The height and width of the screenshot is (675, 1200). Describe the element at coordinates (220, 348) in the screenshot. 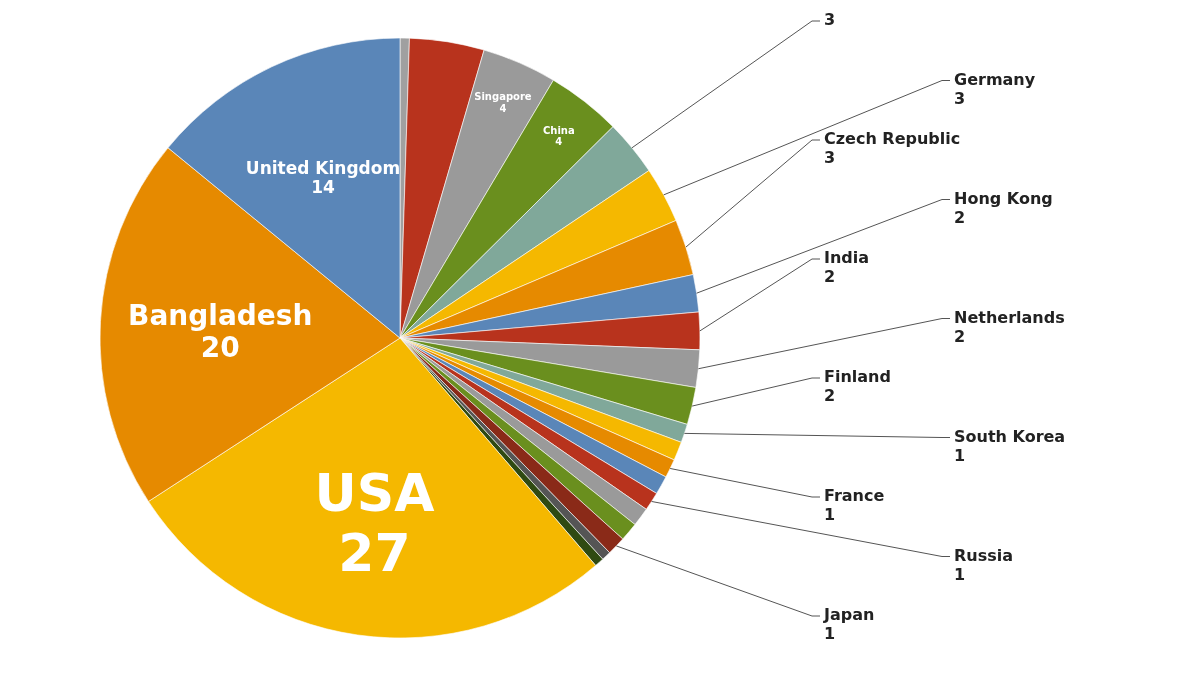

I see `data-label: 20` at that location.